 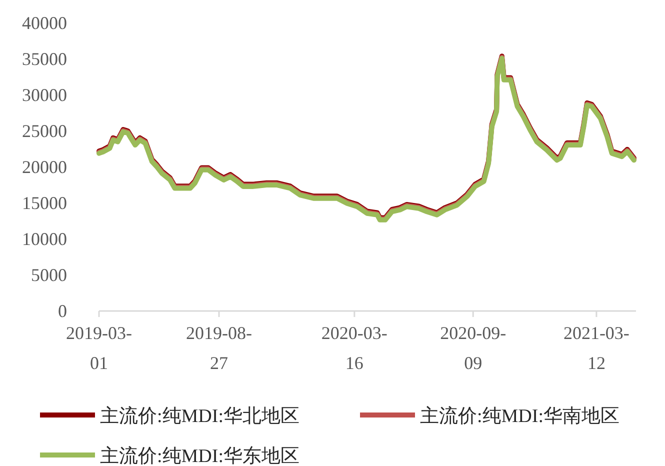 I want to click on x-tick-label: 2019-03-01, so click(x=99, y=348).